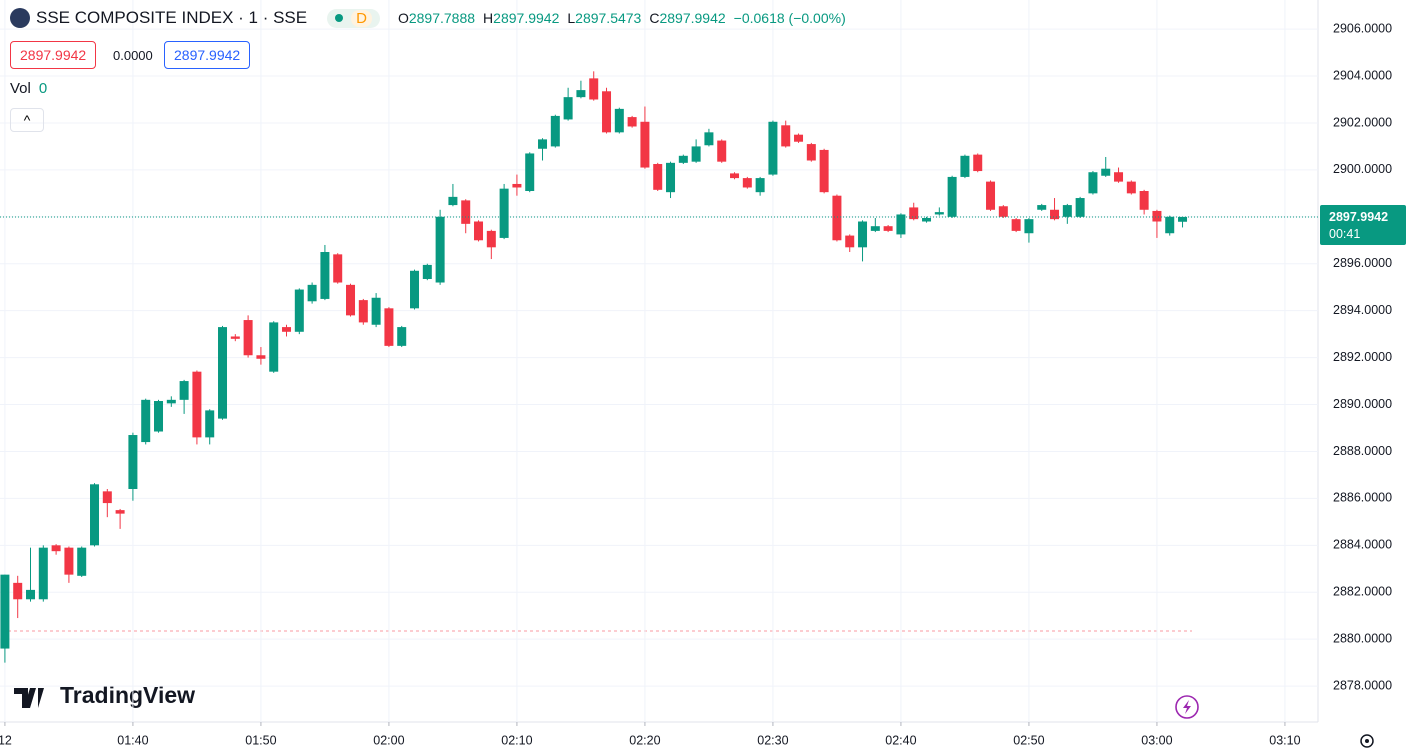 This screenshot has height=756, width=1408. What do you see at coordinates (562, 18) in the screenshot?
I see `ohlc-values: O2897.7888 H2897.9942 L2897.5473 C2897.9942` at bounding box center [562, 18].